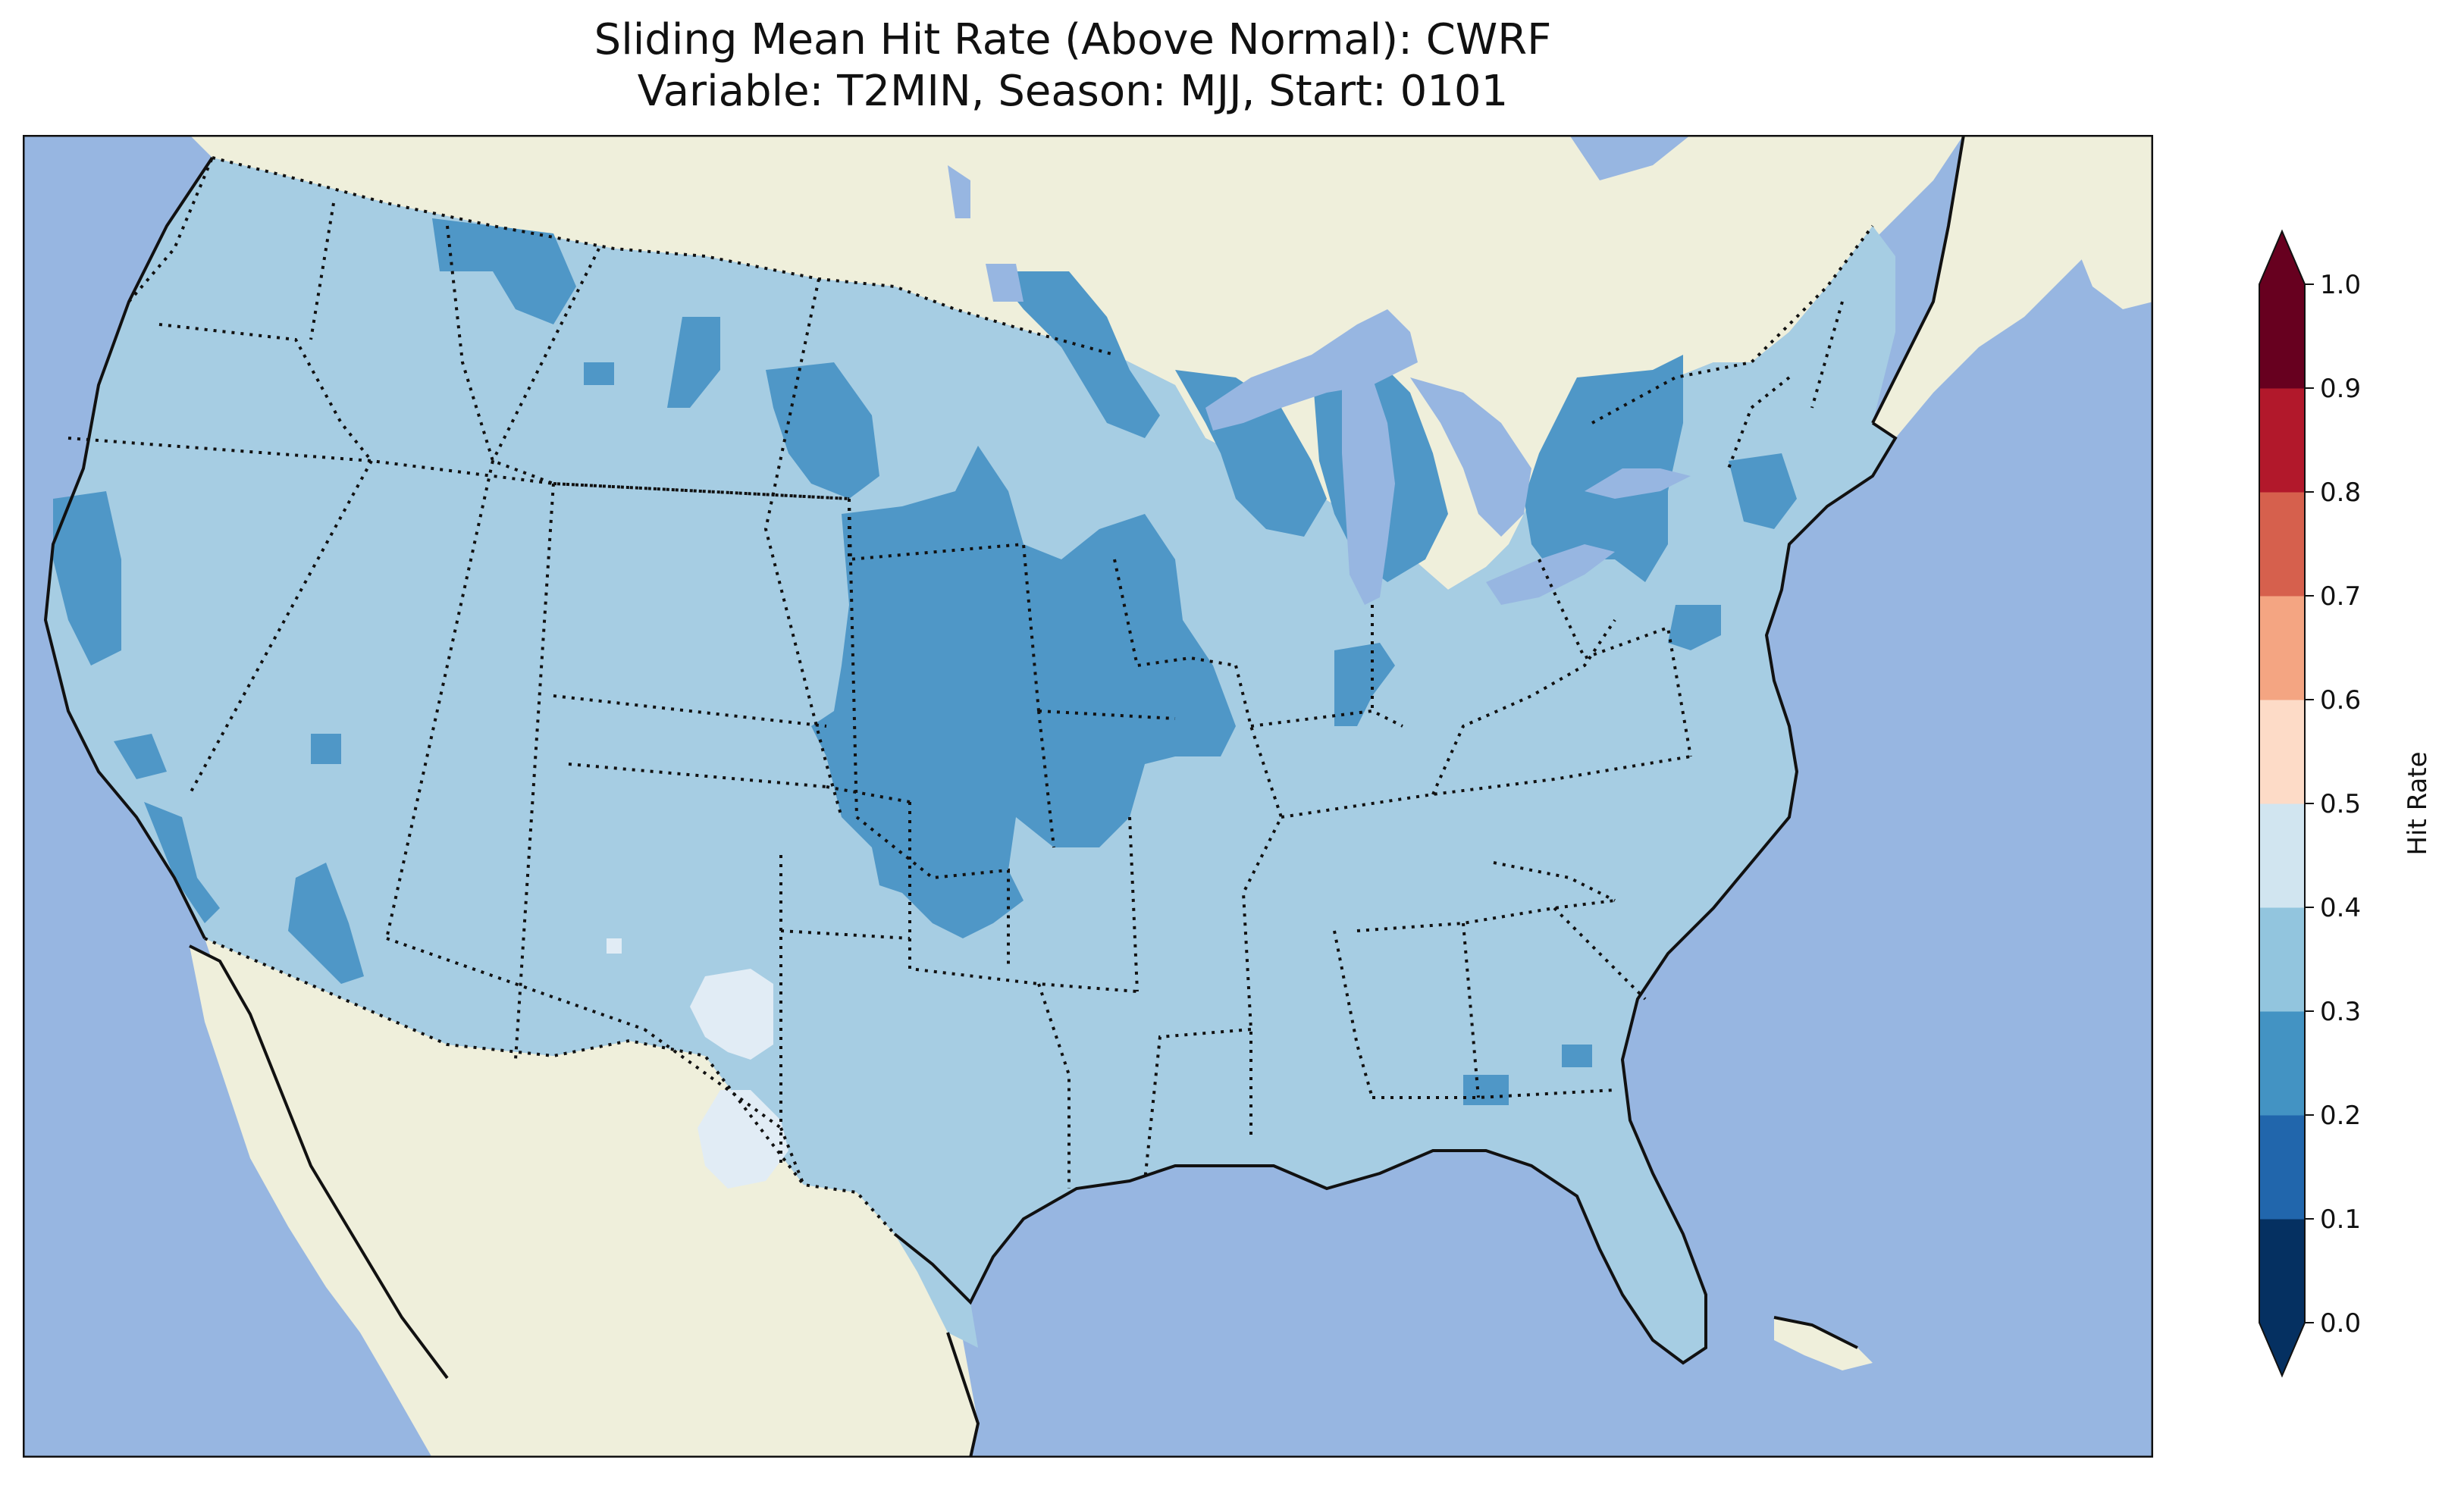  What do you see at coordinates (698, 1063) in the screenshot?
I see `hit-rate-0.4-0.5-regions` at bounding box center [698, 1063].